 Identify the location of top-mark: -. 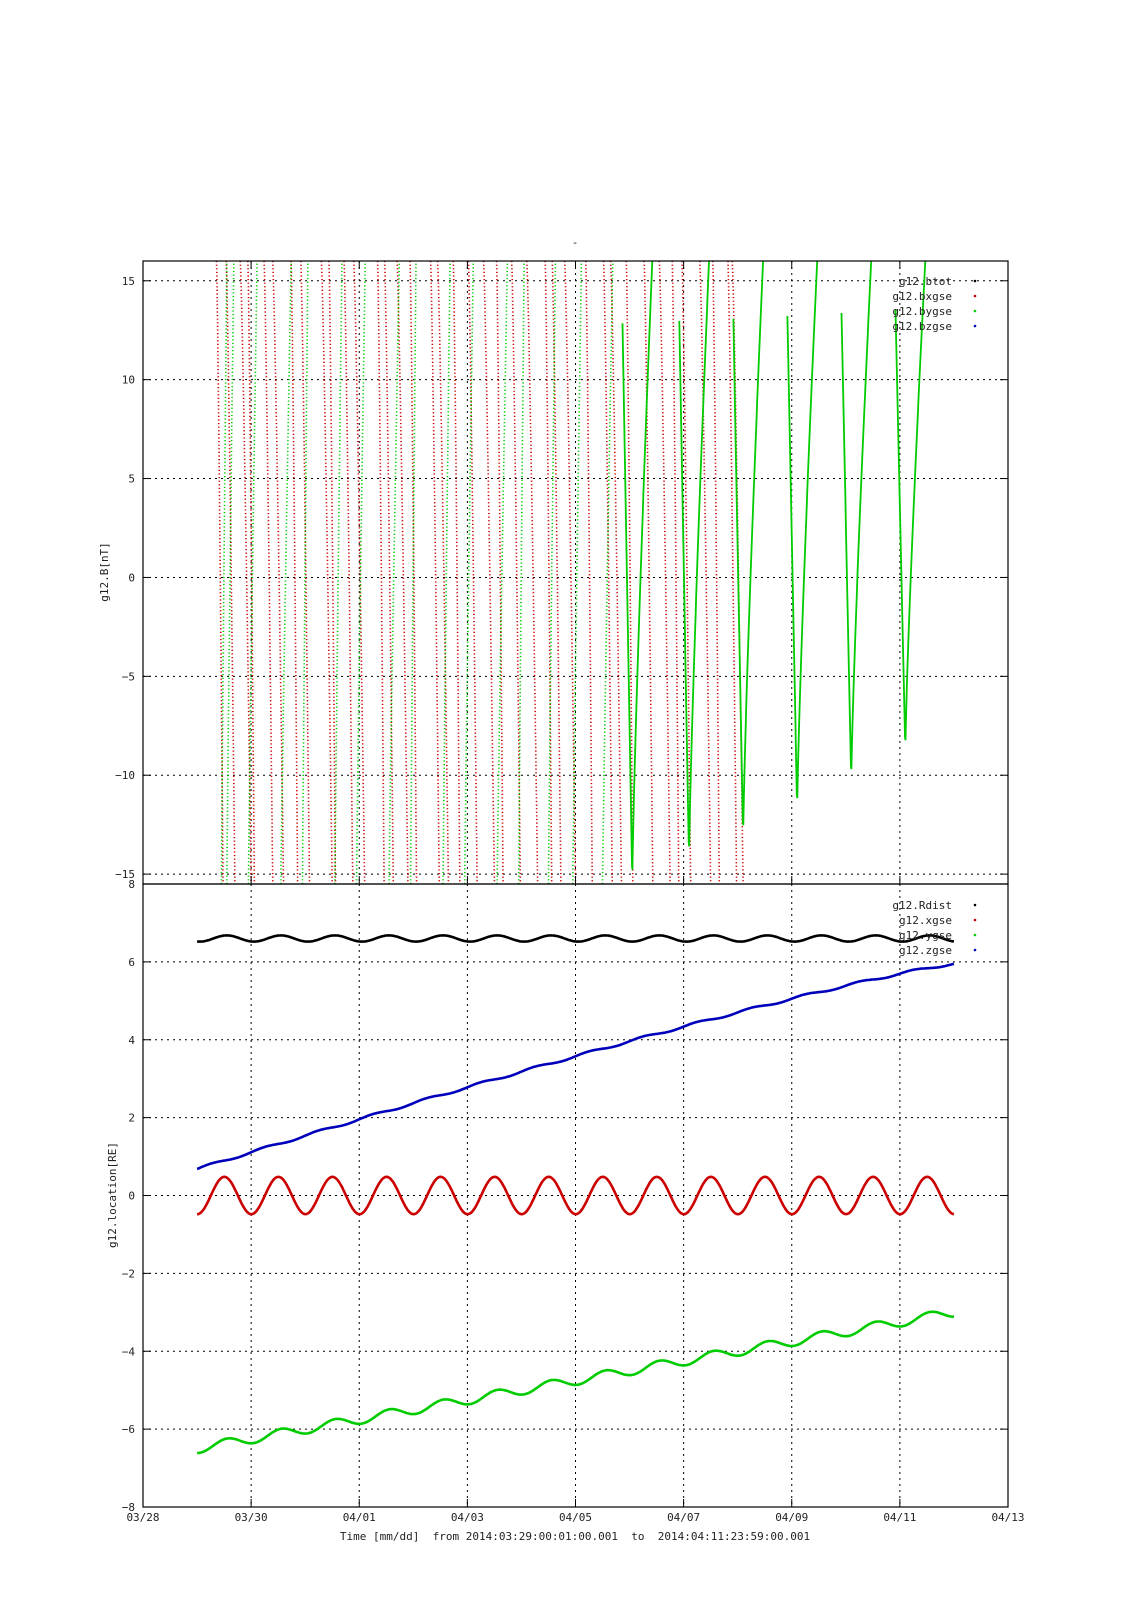
(575, 242).